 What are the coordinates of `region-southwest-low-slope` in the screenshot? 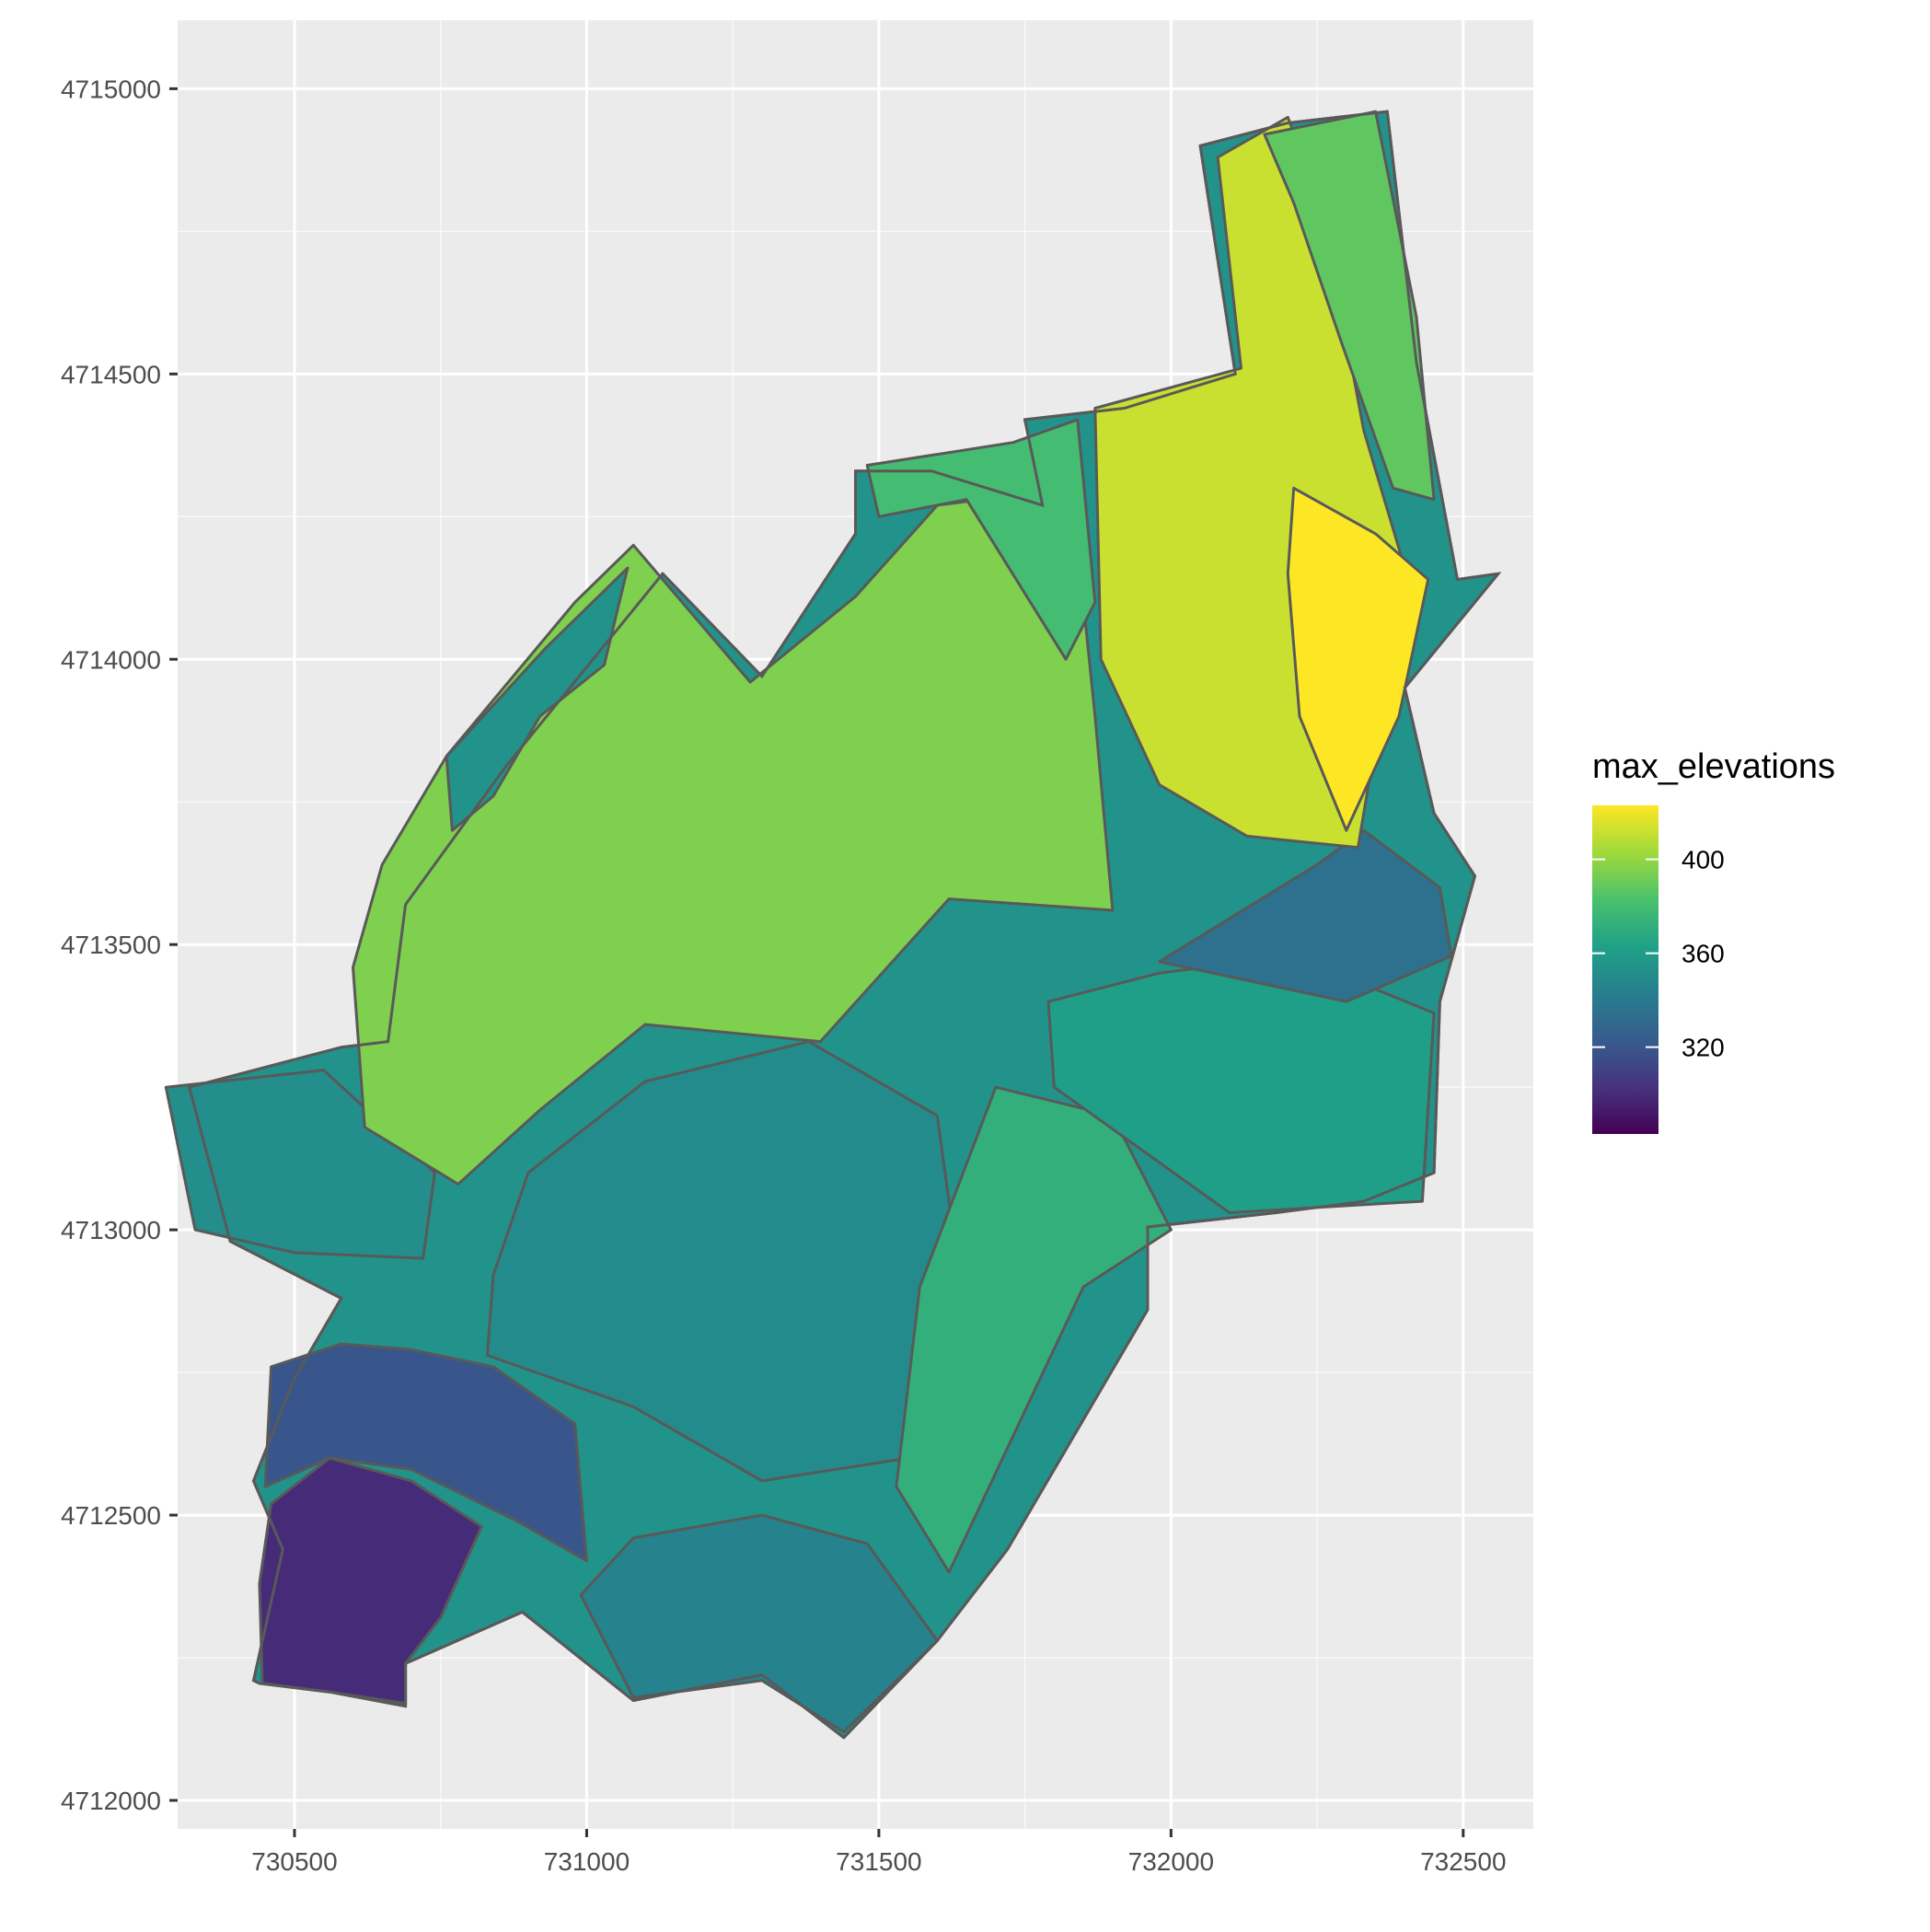 It's located at (425, 1453).